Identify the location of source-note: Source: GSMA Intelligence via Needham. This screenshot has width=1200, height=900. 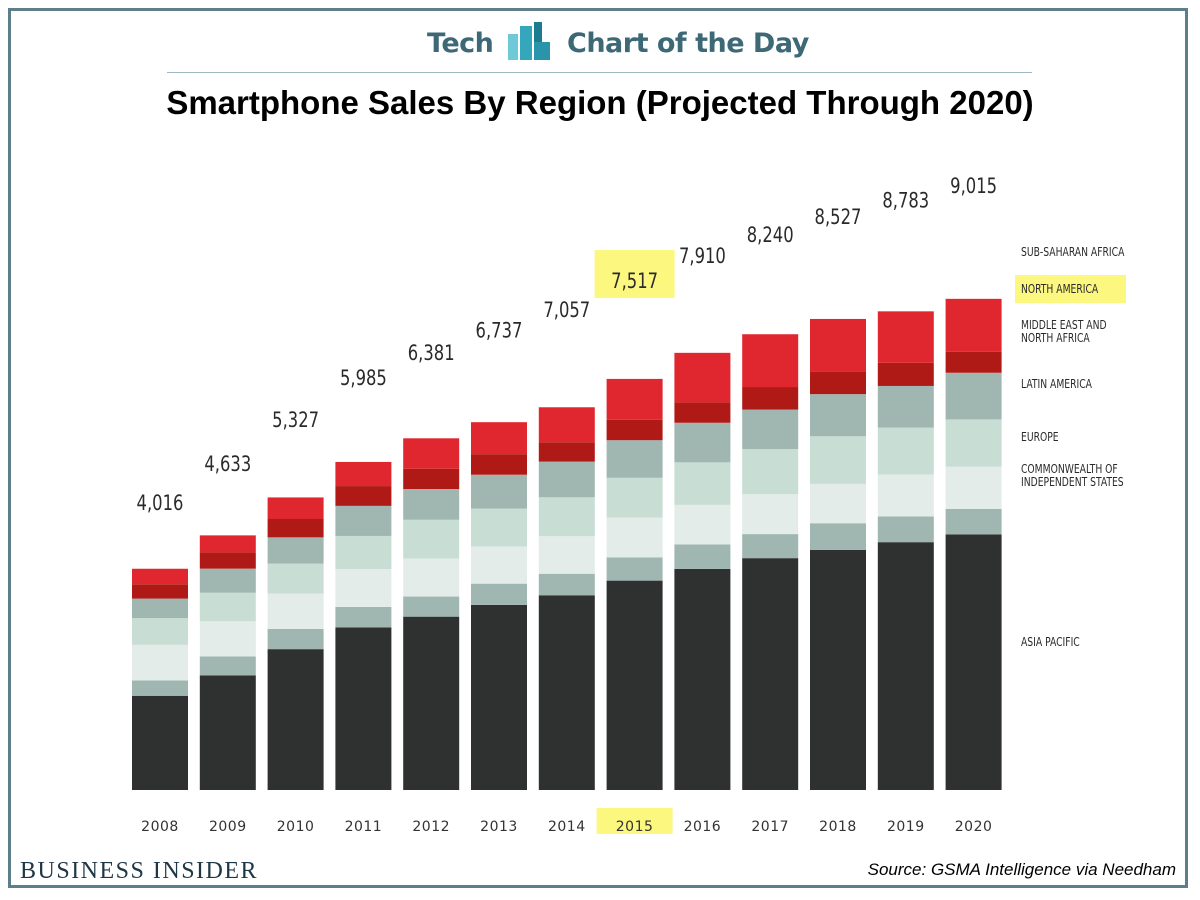
(1021, 869).